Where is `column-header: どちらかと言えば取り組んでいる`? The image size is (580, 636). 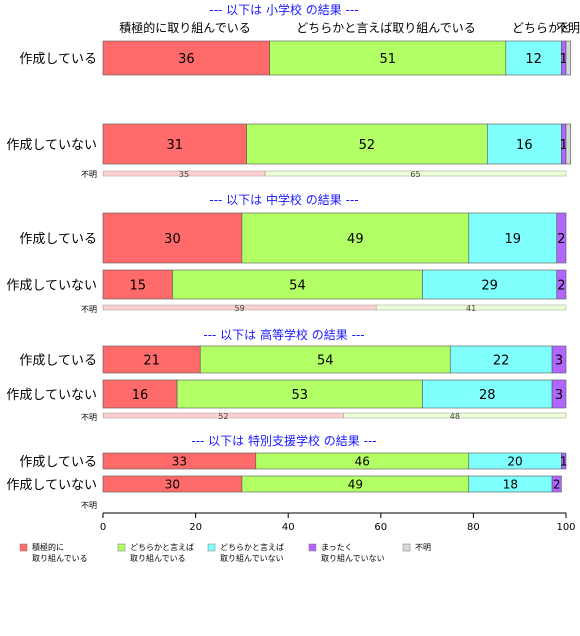 column-header: どちらかと言えば取り組んでいる is located at coordinates (385, 28).